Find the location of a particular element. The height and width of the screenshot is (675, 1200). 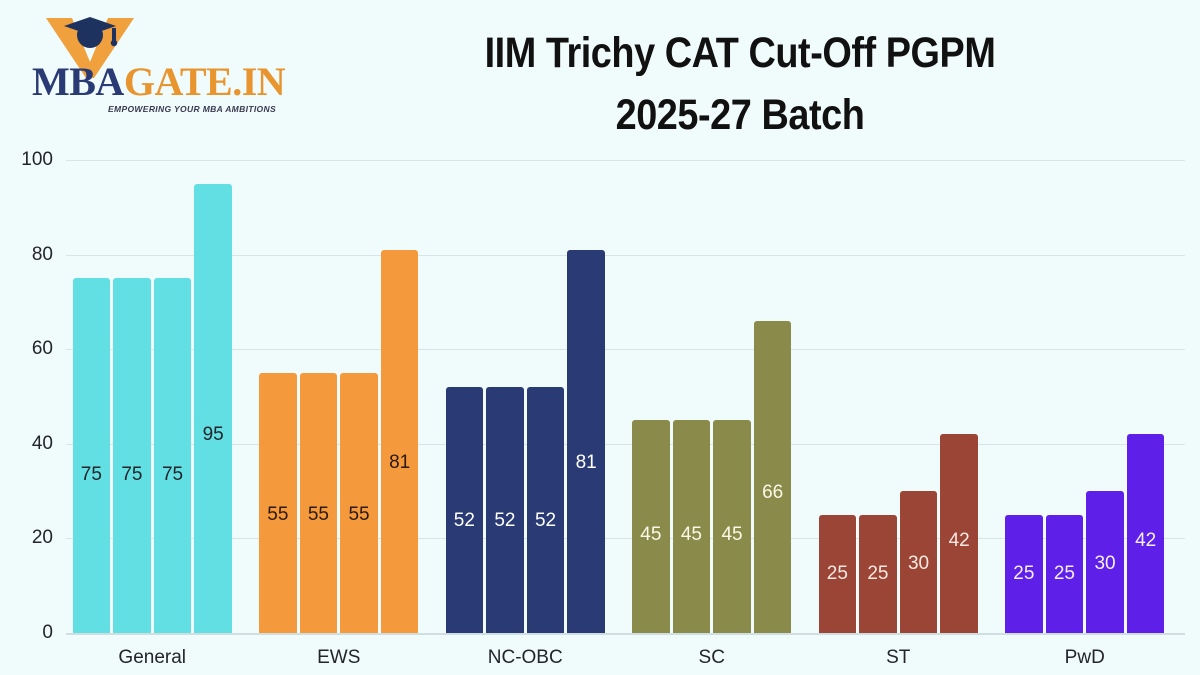

logo-mark-icon is located at coordinates (90, 47).